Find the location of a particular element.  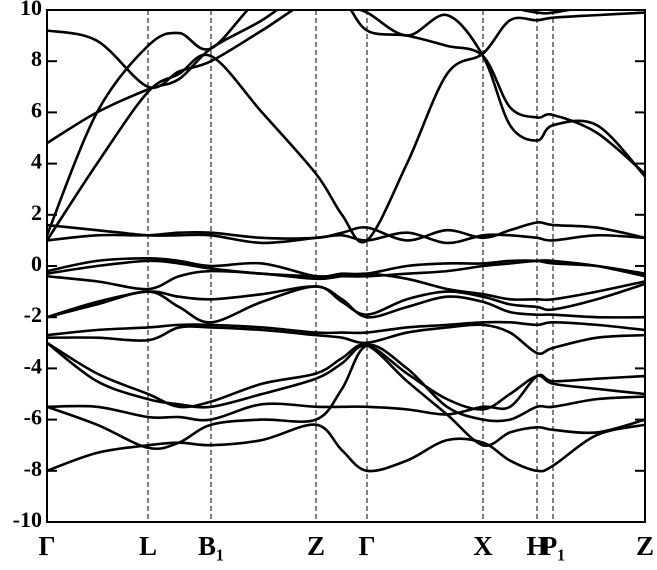

x-tick-label: L is located at coordinates (148, 546).